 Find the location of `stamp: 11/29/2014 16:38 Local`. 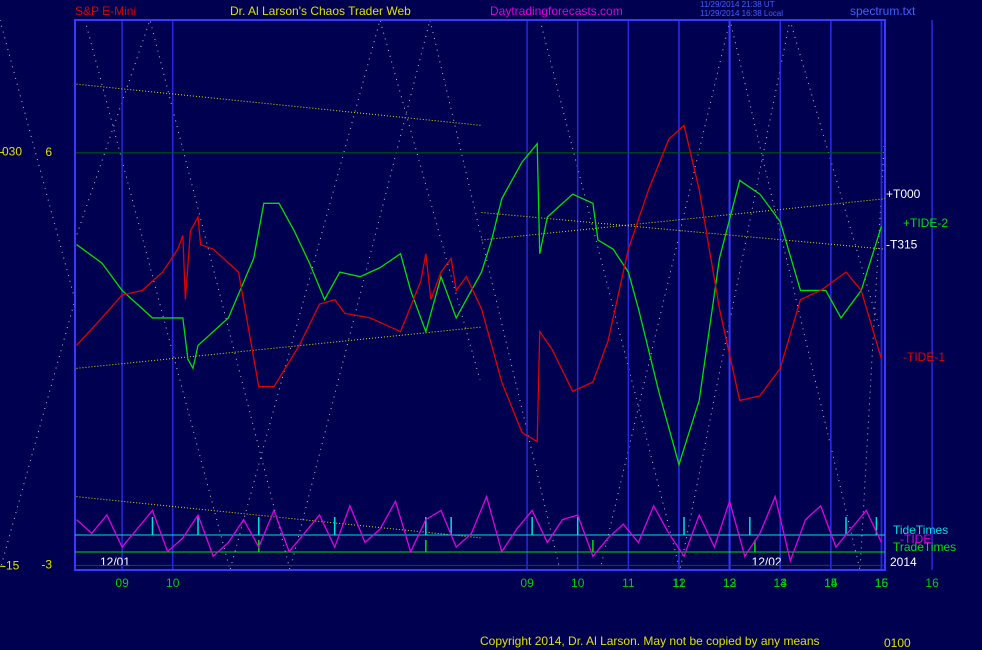

stamp: 11/29/2014 16:38 Local is located at coordinates (741, 13).